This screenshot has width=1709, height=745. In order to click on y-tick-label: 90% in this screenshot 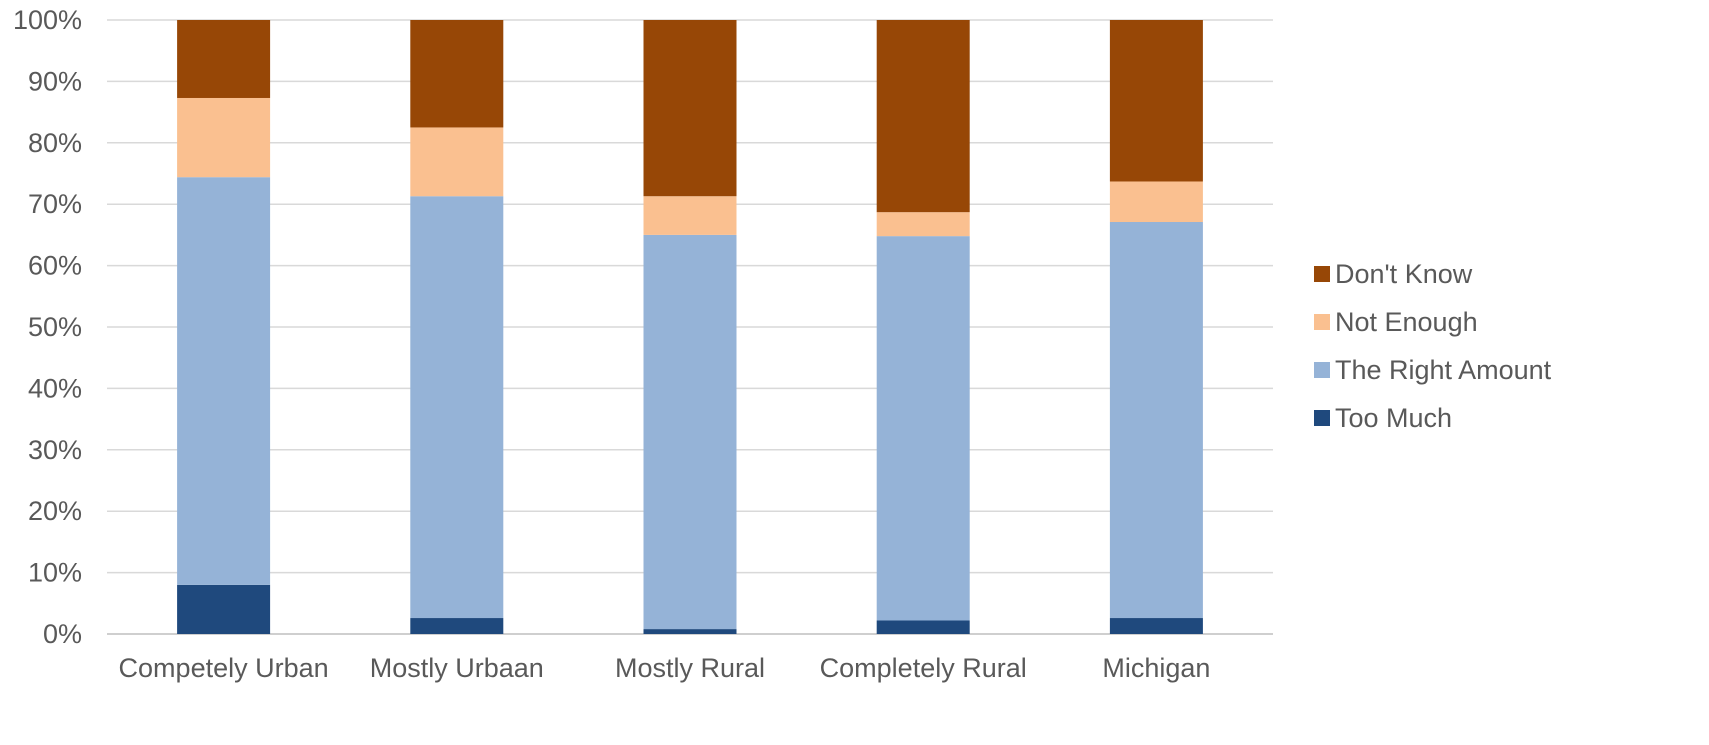, I will do `click(55, 81)`.